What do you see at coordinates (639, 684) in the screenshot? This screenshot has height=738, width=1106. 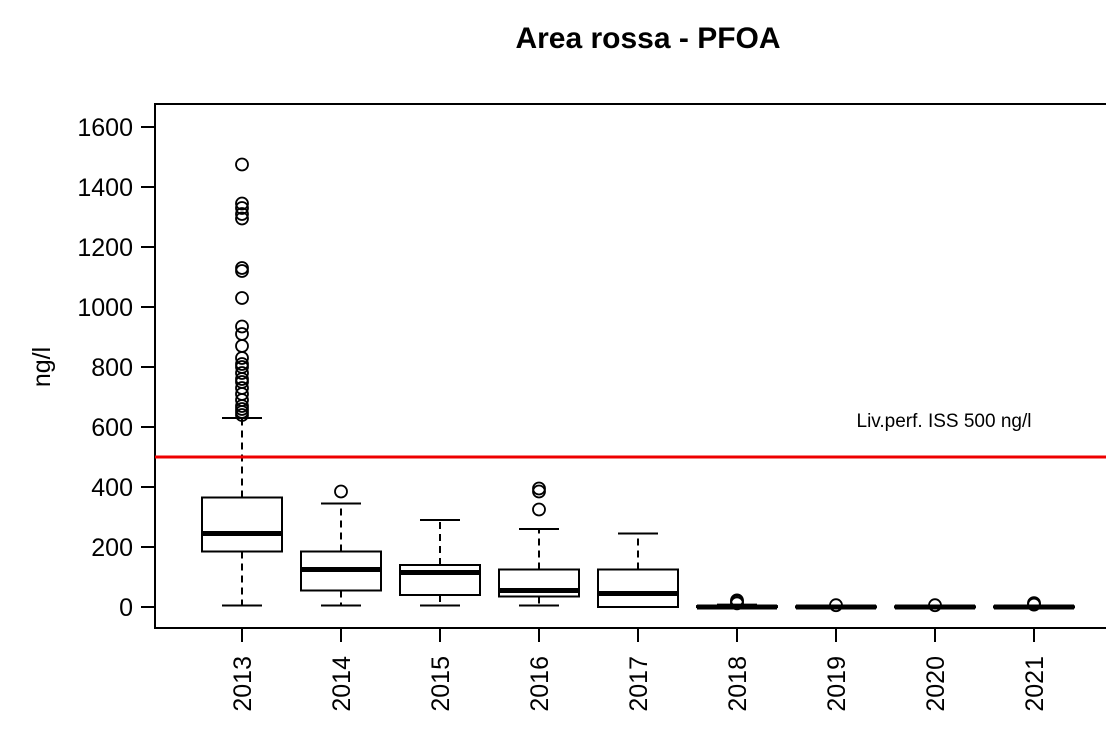 I see `x-tick-label: 2017` at bounding box center [639, 684].